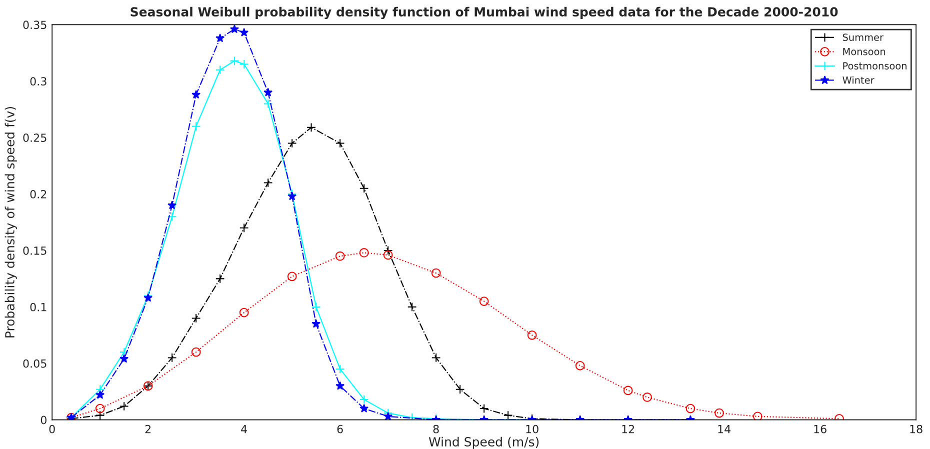  Describe the element at coordinates (147, 429) in the screenshot. I see `x-tick-label: 2` at that location.